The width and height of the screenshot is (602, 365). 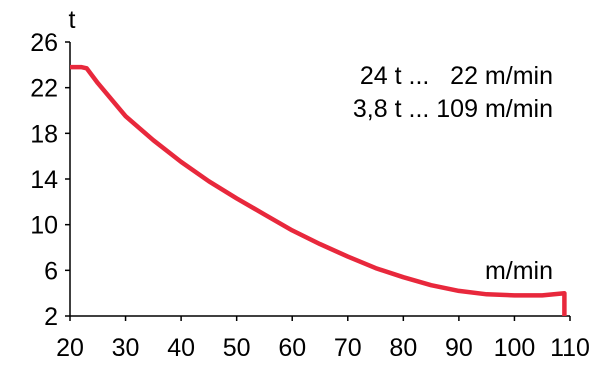 What do you see at coordinates (44, 226) in the screenshot?
I see `y-tick-label: 10` at bounding box center [44, 226].